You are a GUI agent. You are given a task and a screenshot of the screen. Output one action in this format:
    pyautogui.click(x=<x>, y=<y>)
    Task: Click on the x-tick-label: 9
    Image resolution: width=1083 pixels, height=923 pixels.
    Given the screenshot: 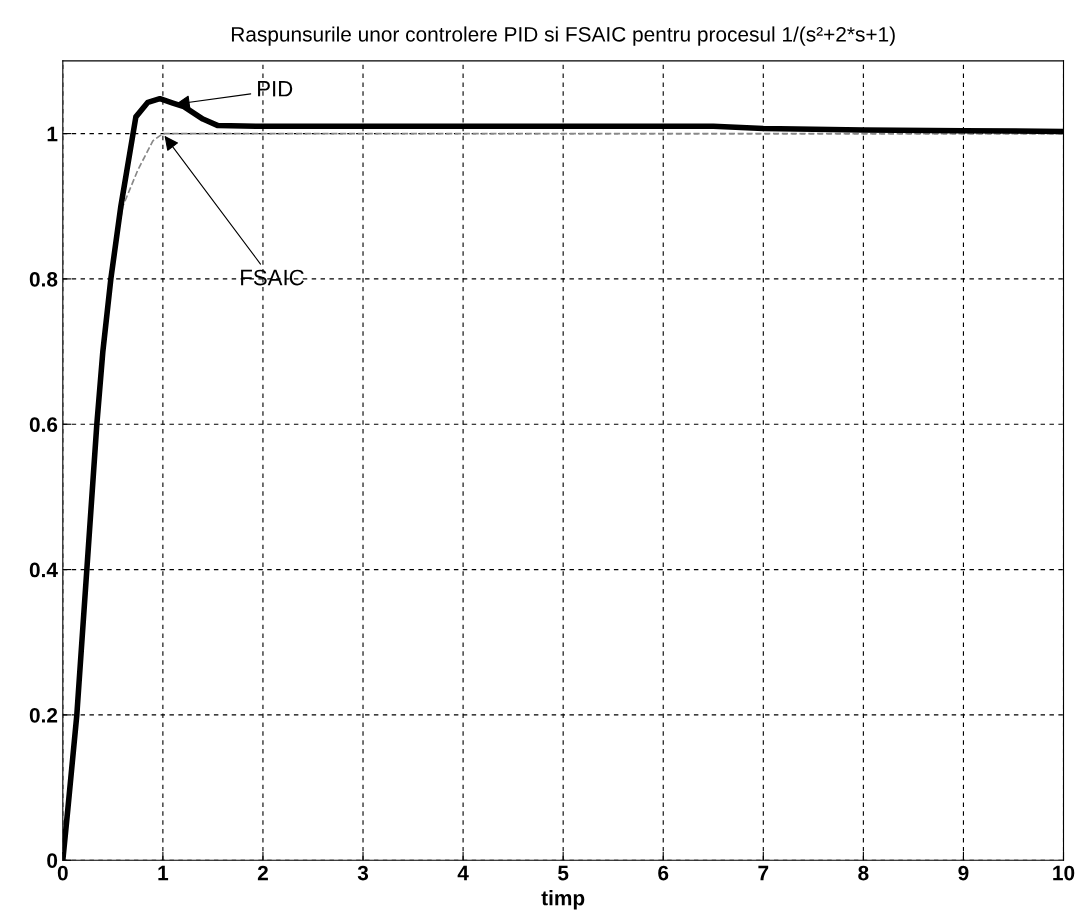 What is the action you would take?
    pyautogui.click(x=963, y=873)
    